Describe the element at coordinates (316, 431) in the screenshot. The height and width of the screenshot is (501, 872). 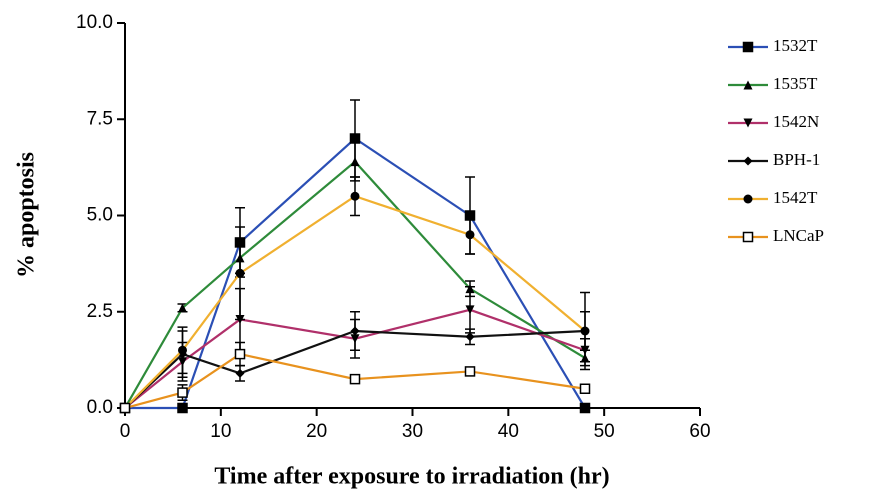
I see `x-tick-label: 20` at that location.